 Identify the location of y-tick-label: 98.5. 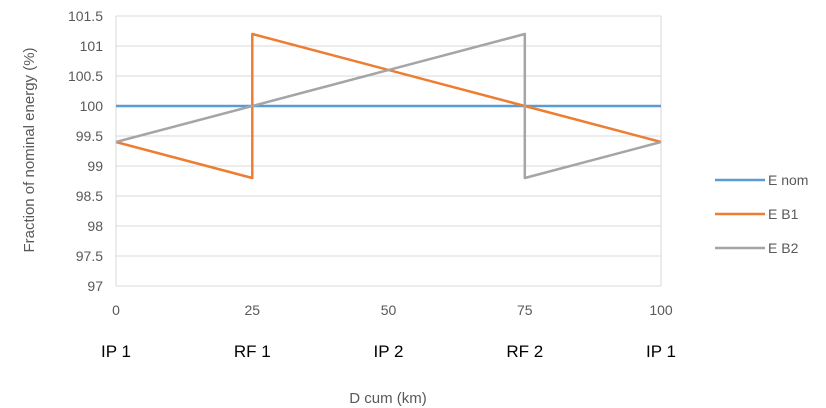
(89, 196).